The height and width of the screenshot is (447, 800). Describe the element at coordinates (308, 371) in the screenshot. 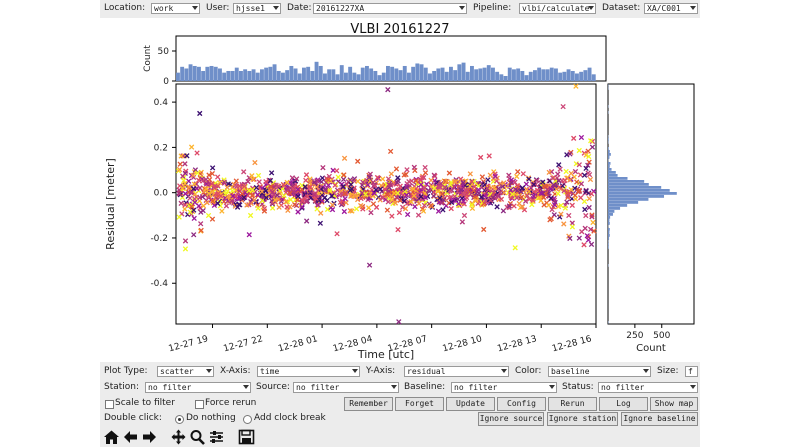

I see `x-axis-select: time` at that location.